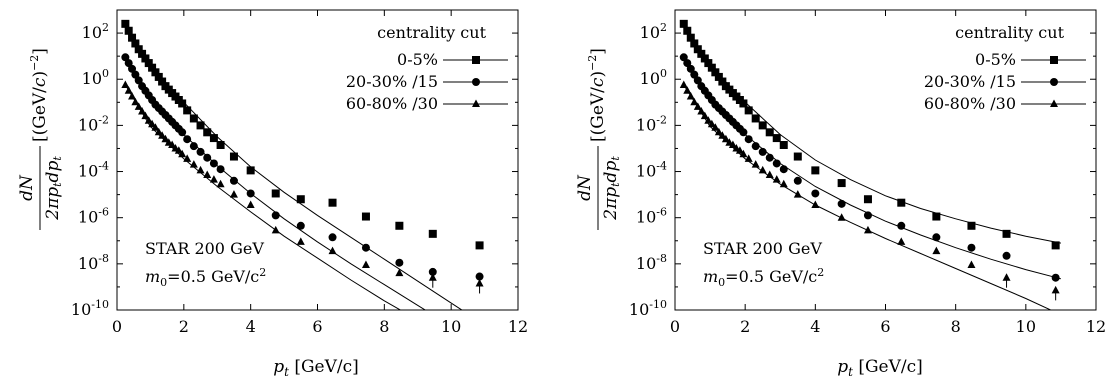 The image size is (1114, 381). What do you see at coordinates (661, 212) in the screenshot?
I see `y-tick-exponent: -6` at bounding box center [661, 212].